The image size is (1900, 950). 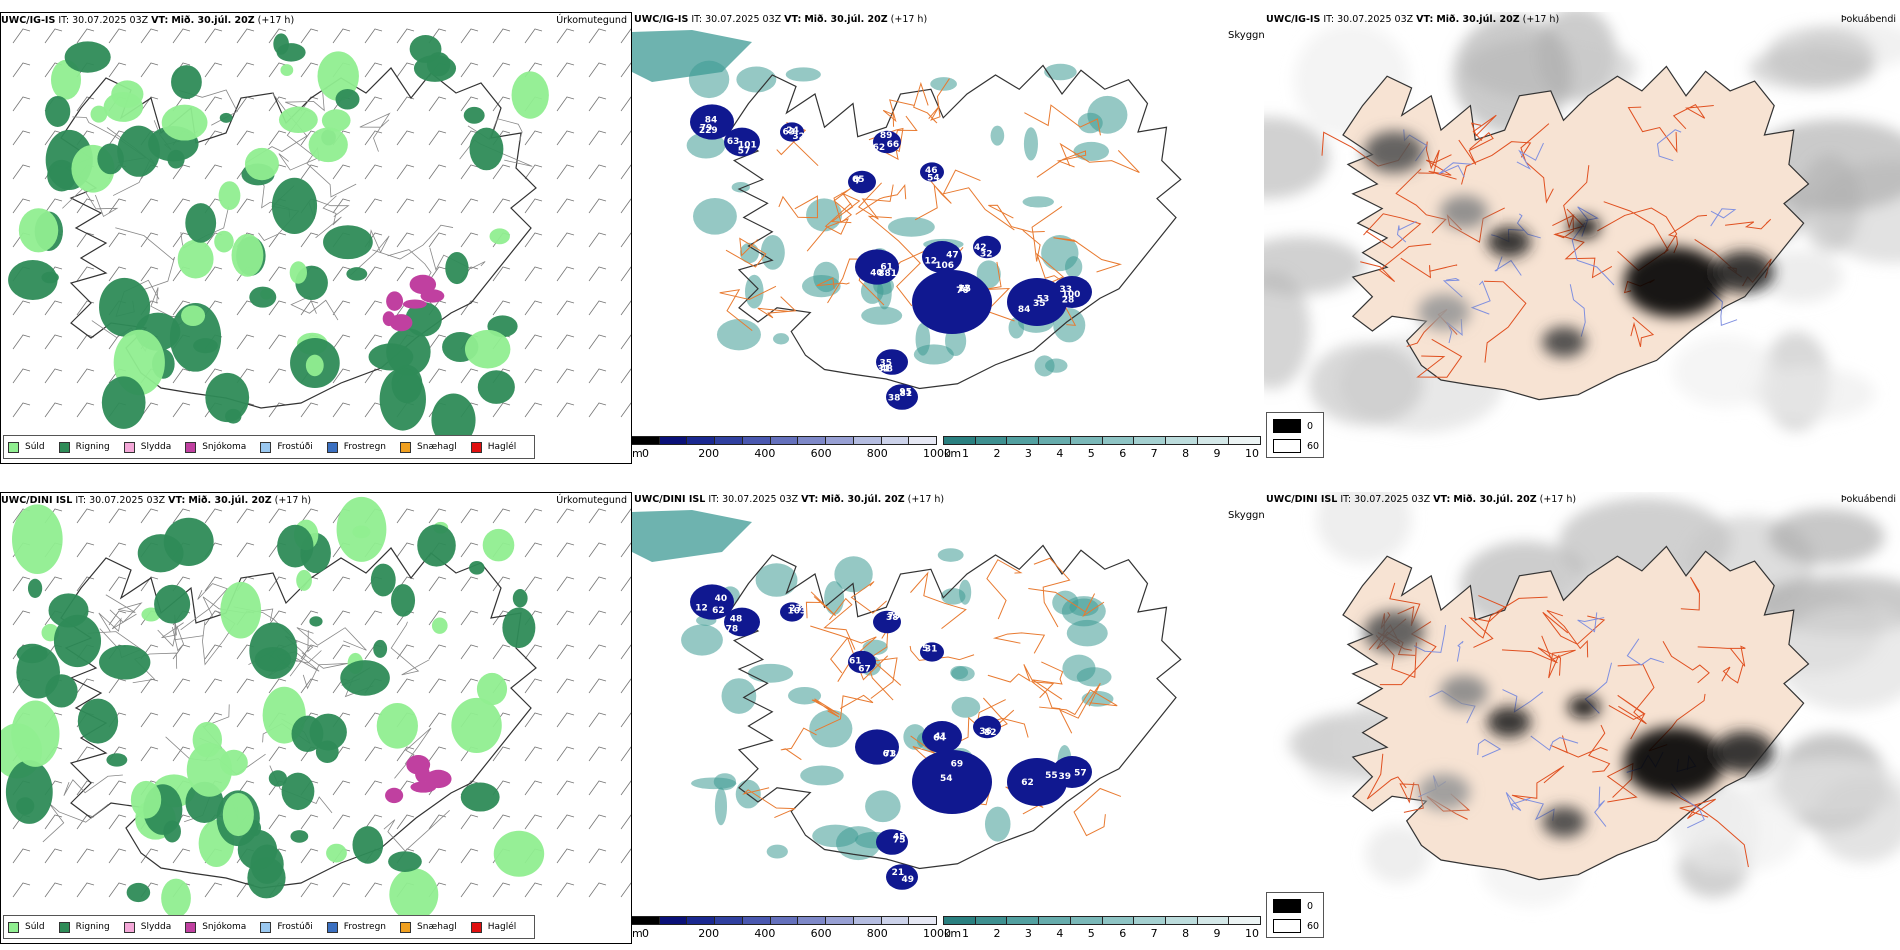 I want to click on precip-areas, so click(x=278, y=240).